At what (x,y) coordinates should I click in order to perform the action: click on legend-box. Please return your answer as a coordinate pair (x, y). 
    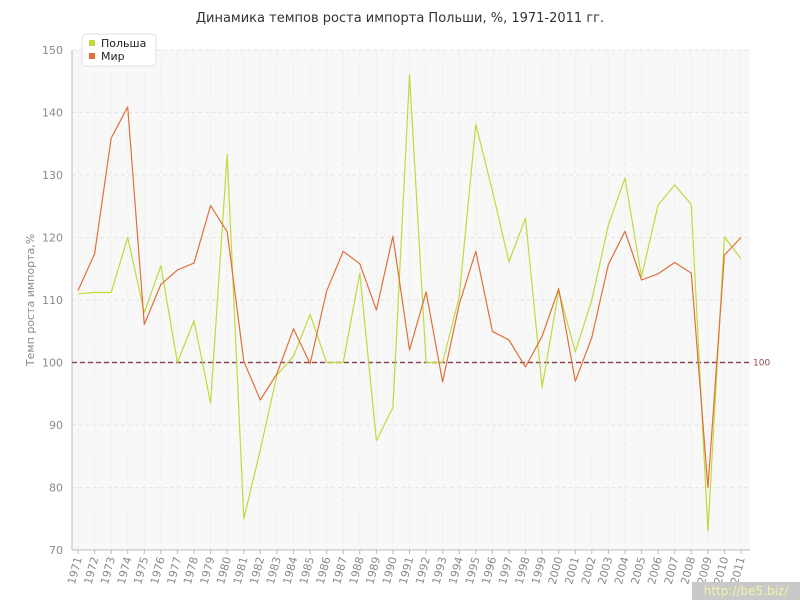
    Looking at the image, I should click on (119, 50).